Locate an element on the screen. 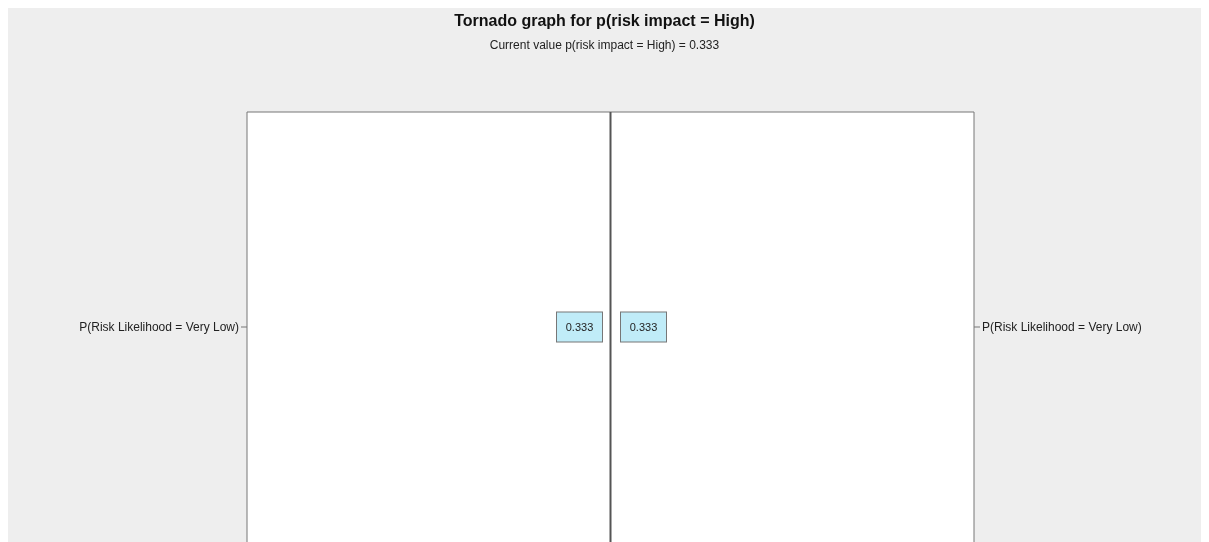  text: Tornado graph for p(risk impact = High) is located at coordinates (604, 21).